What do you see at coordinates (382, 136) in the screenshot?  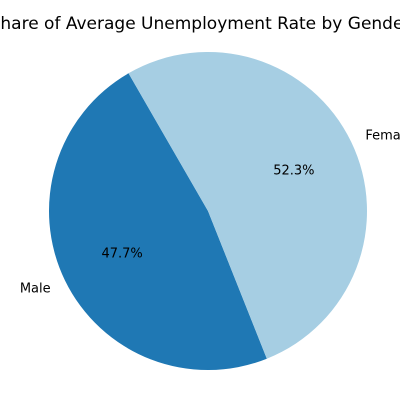 I see `slice-label-female: Female` at bounding box center [382, 136].